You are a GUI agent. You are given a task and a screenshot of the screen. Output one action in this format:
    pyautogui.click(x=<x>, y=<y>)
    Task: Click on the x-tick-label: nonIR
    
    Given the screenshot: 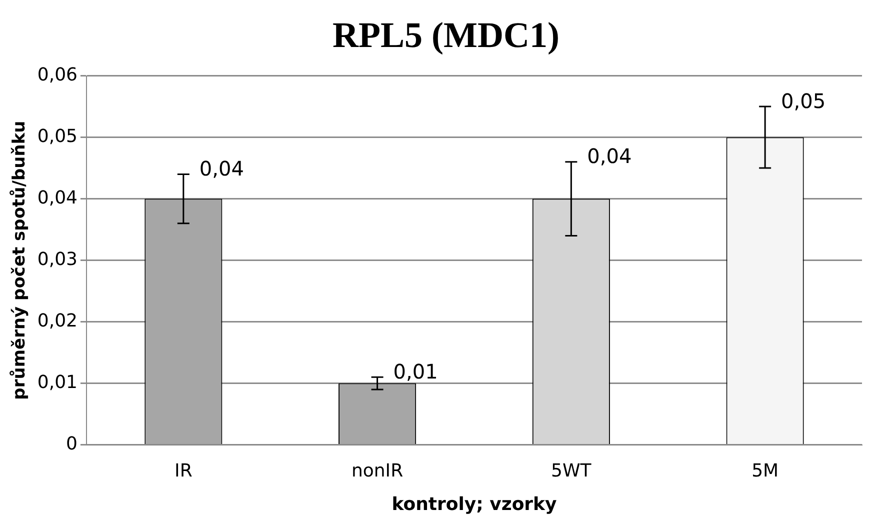 What is the action you would take?
    pyautogui.click(x=377, y=471)
    